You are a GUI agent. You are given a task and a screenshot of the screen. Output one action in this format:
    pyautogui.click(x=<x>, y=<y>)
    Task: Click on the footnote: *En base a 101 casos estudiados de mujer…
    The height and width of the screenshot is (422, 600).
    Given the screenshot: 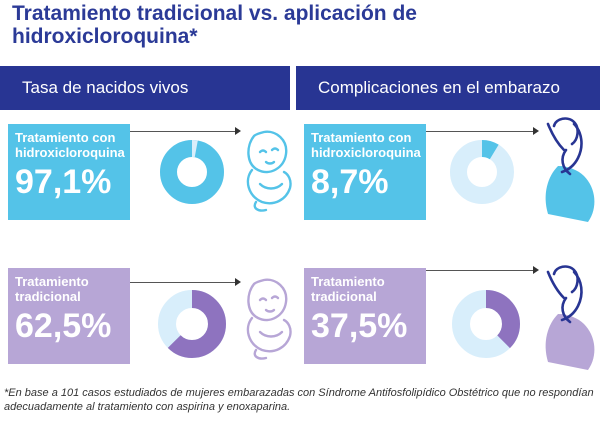 What is the action you would take?
    pyautogui.click(x=299, y=400)
    